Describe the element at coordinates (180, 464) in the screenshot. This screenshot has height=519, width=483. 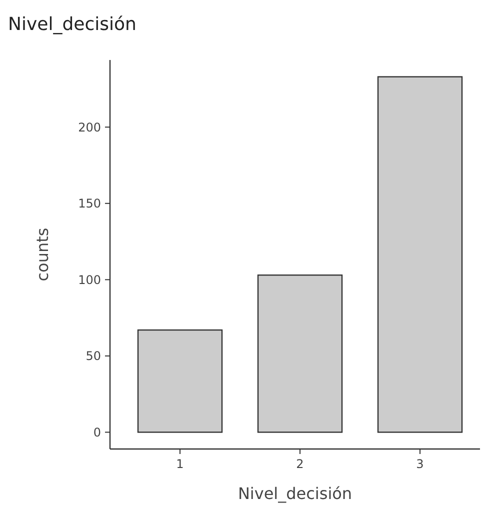
I see `x-tick-label: 1` at that location.